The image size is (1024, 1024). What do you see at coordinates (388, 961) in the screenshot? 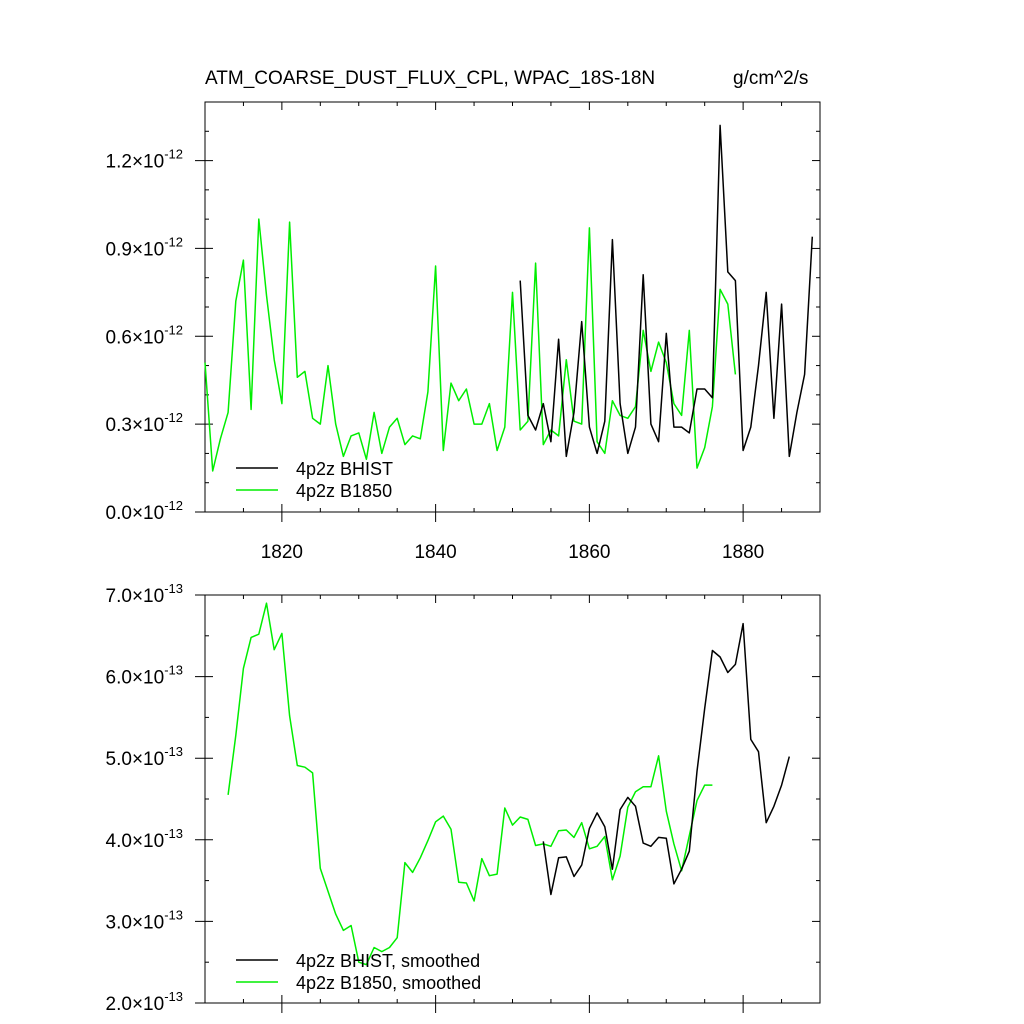
I see `legend-label-0: 4p2z BHIST, smoothed` at bounding box center [388, 961].